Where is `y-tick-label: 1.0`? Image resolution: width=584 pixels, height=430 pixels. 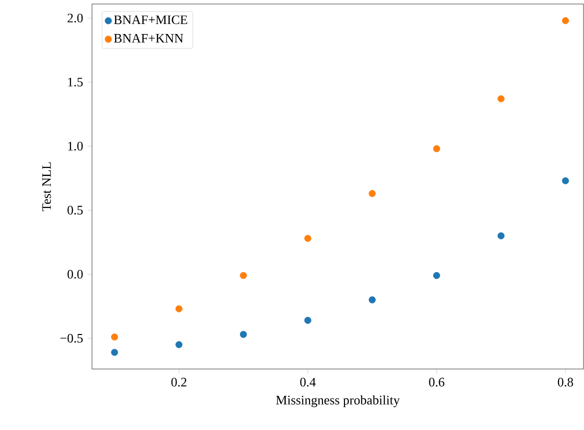
y-tick-label: 1.0 is located at coordinates (75, 146).